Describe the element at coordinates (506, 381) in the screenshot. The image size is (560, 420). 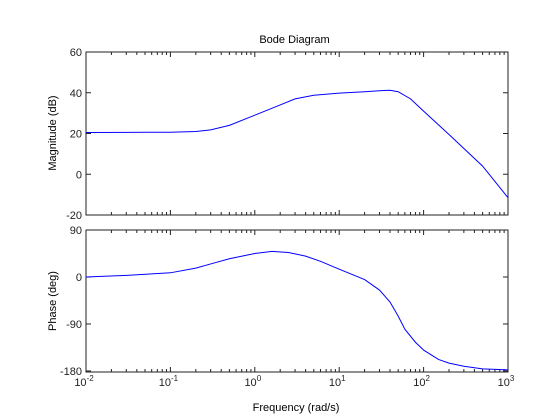
I see `x-tick-label: 10³` at that location.